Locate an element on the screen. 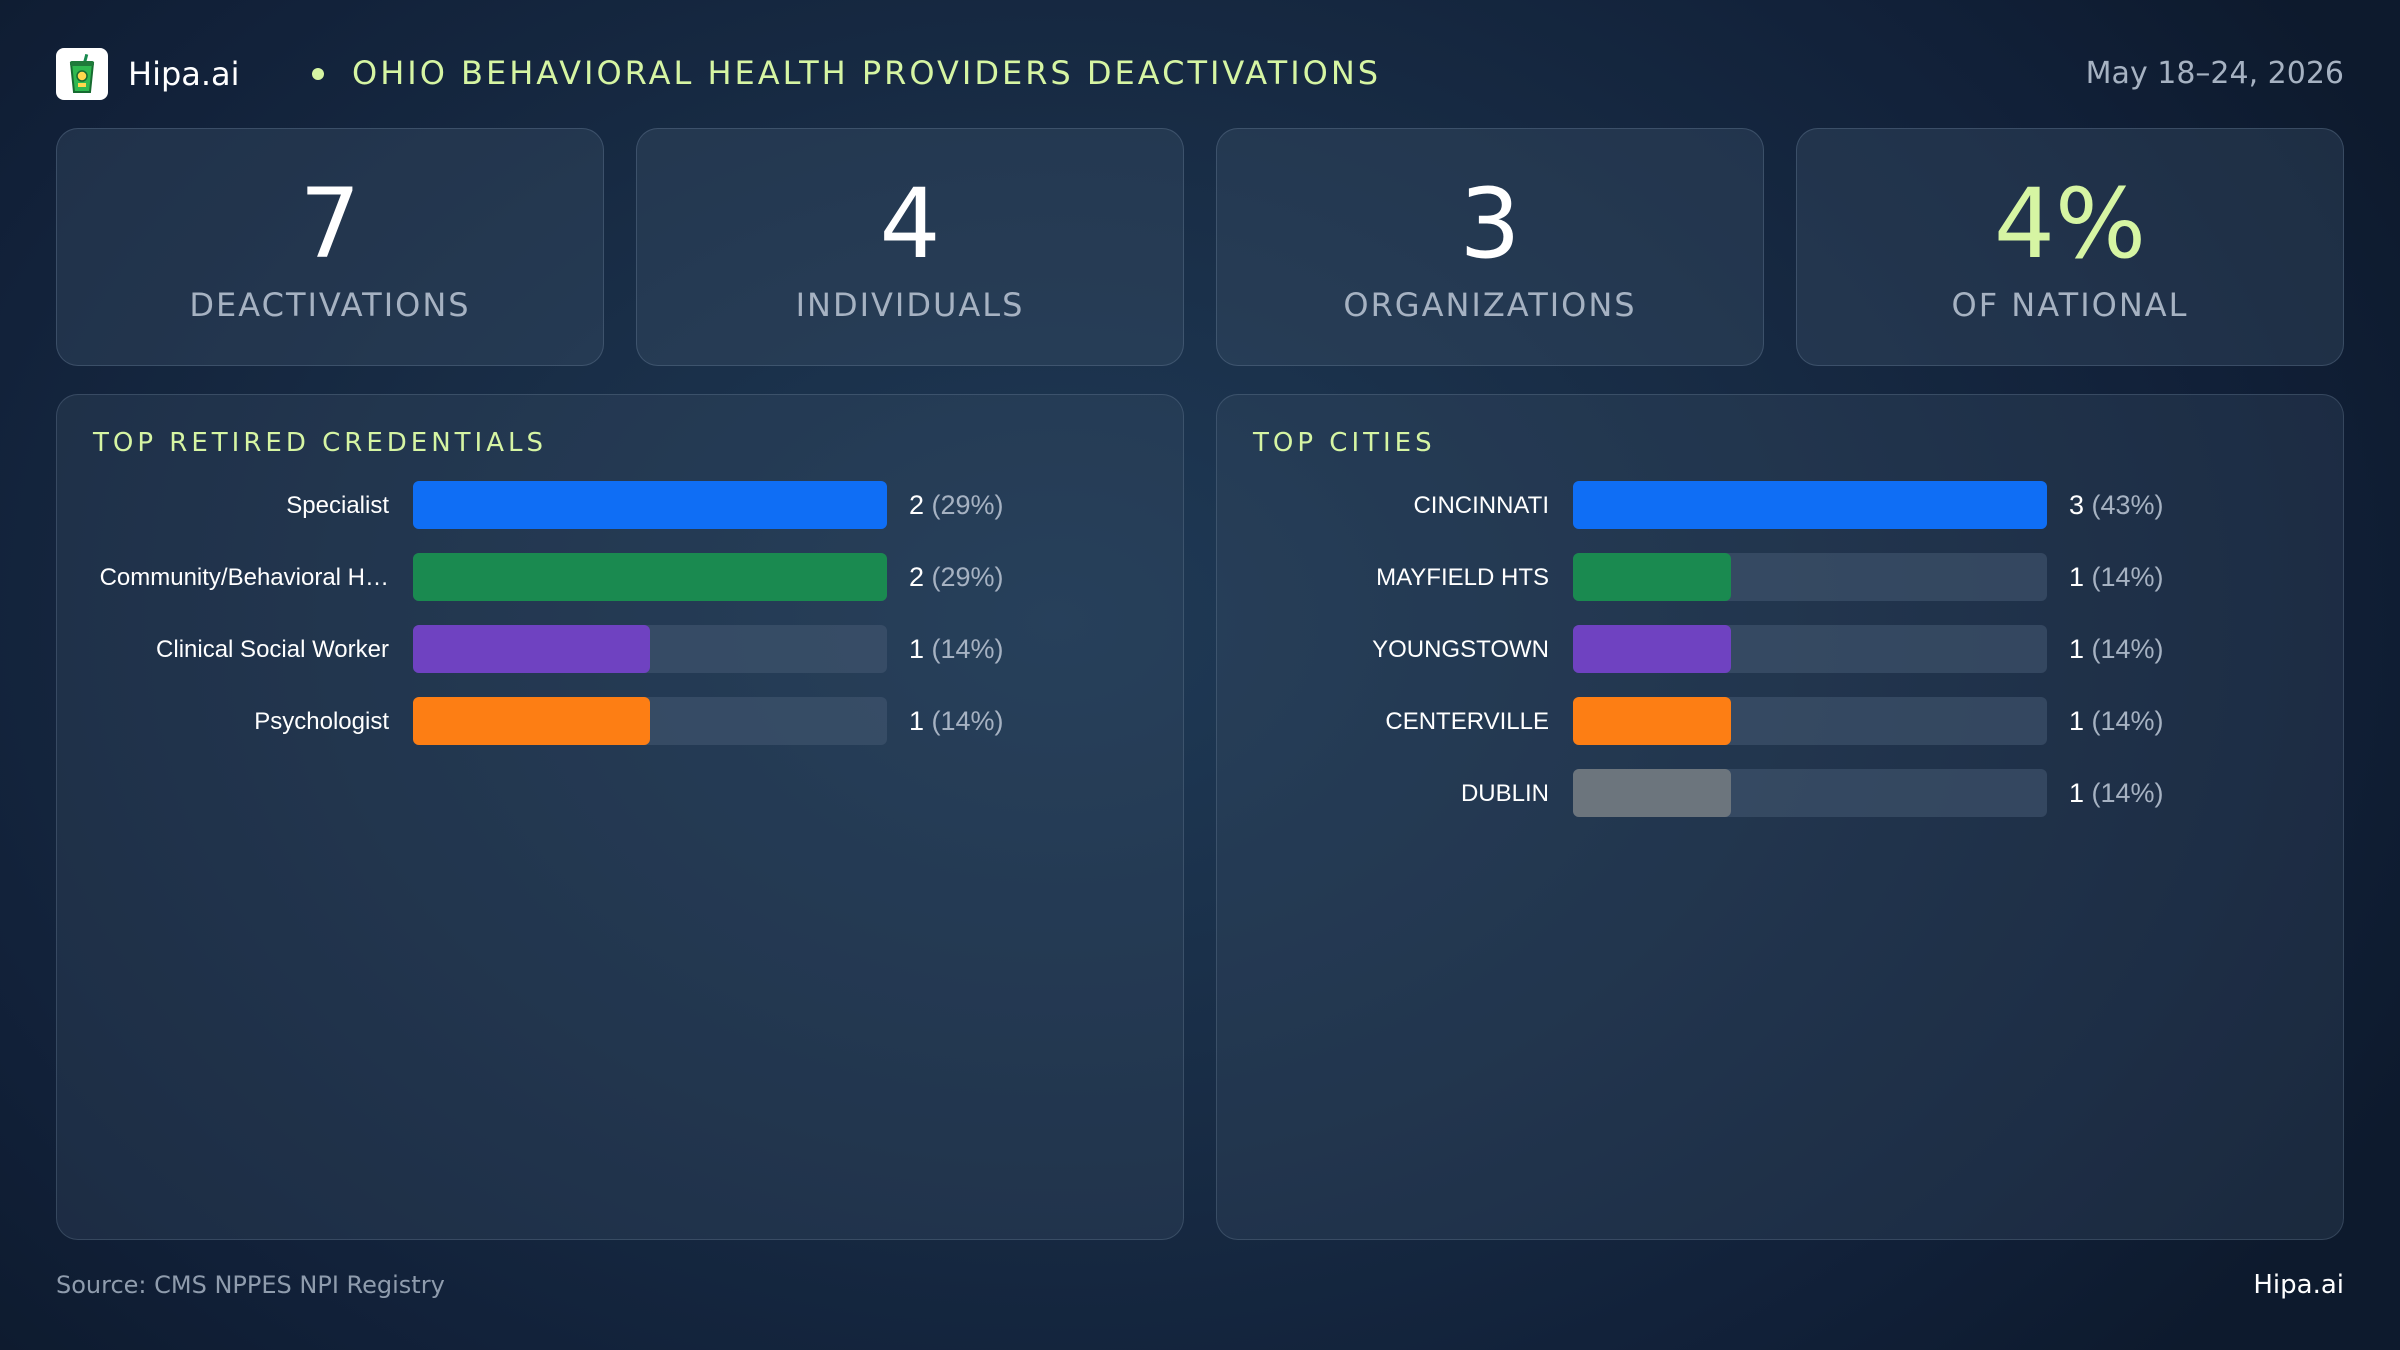 The width and height of the screenshot is (2400, 1350). category-label: Clinical Social Worker is located at coordinates (272, 649).